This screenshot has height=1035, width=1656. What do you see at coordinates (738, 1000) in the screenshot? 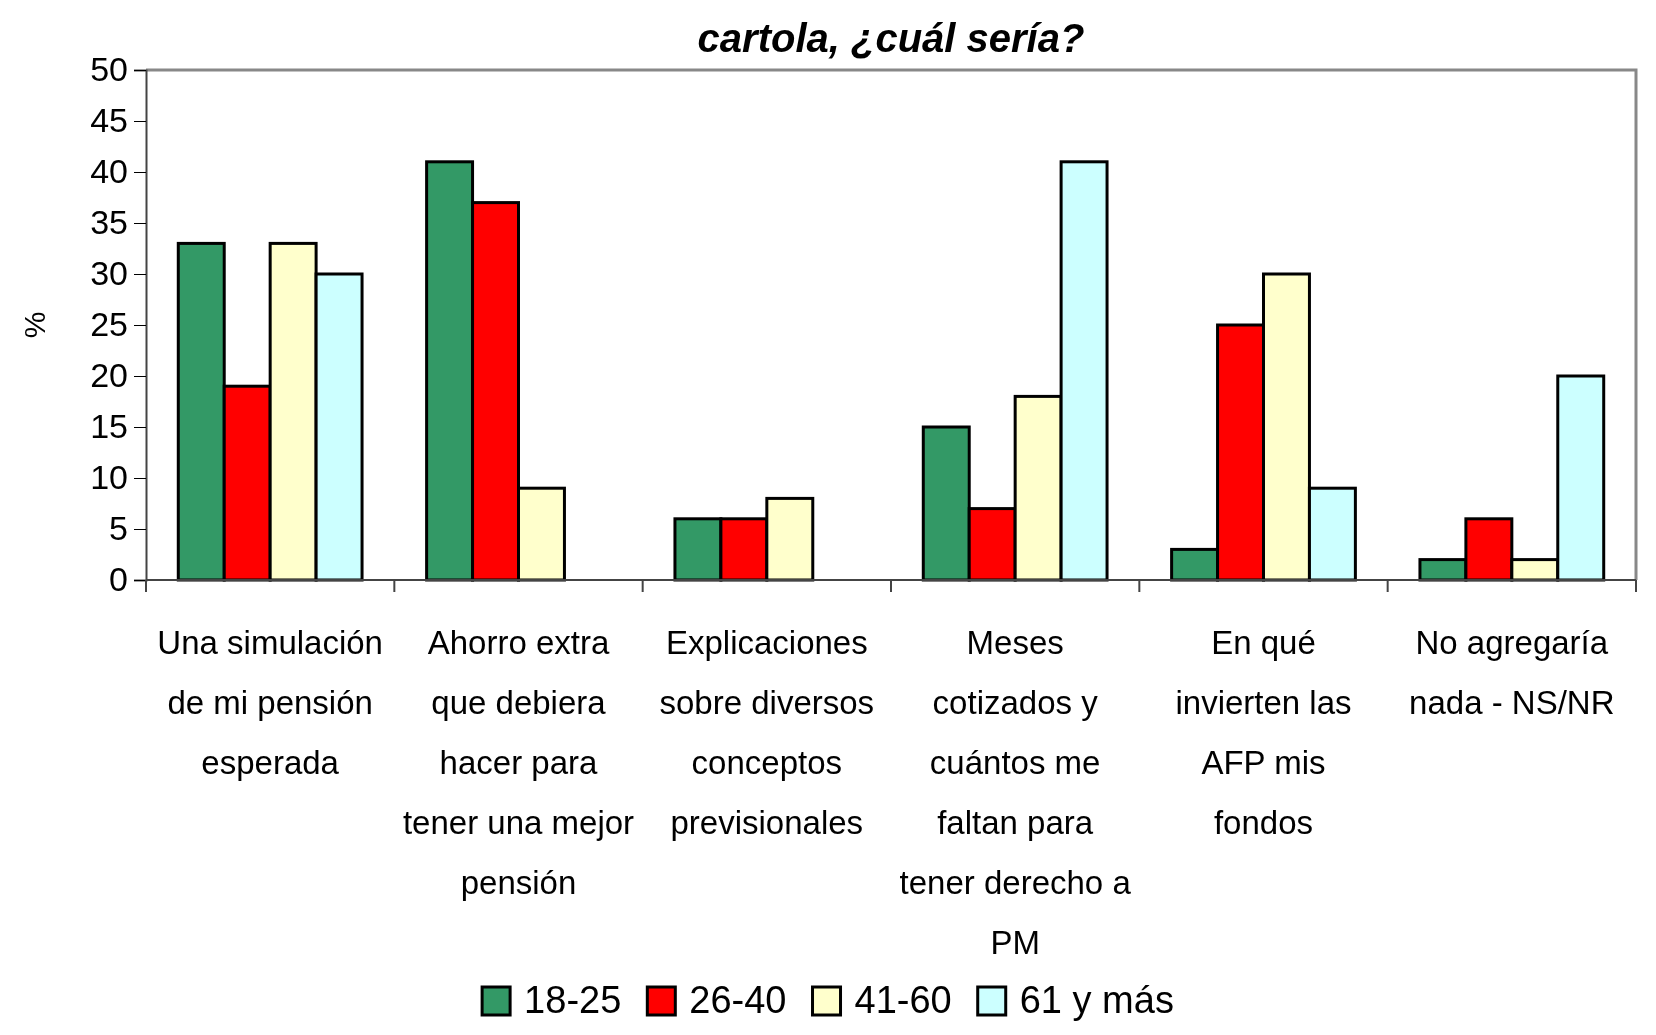
I see `legend-label: 26-40` at bounding box center [738, 1000].